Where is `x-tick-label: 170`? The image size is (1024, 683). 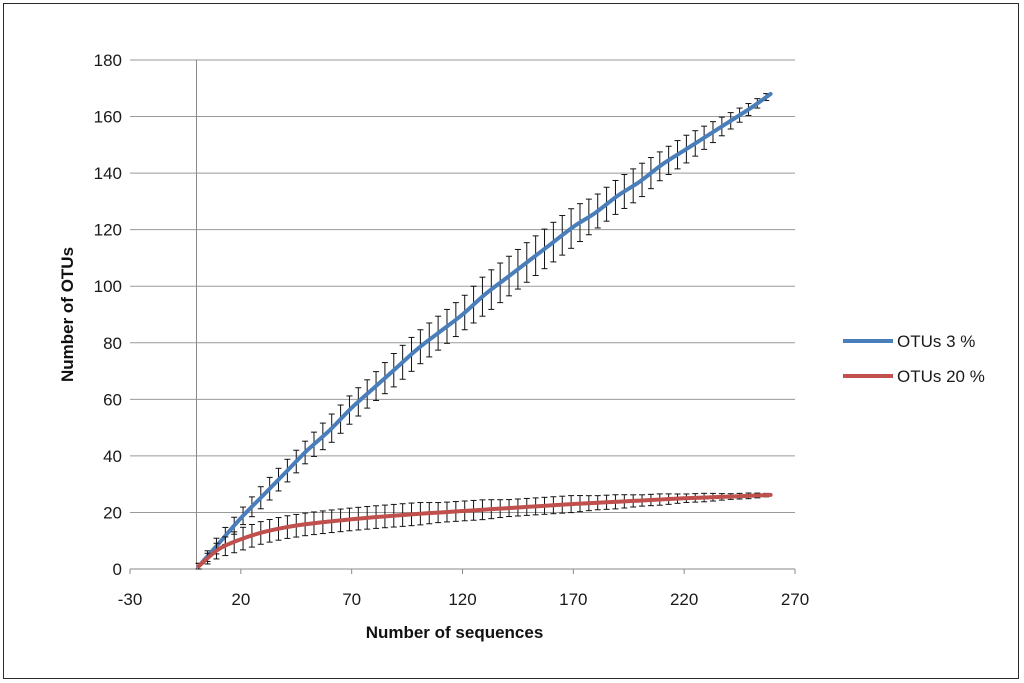 x-tick-label: 170 is located at coordinates (573, 599).